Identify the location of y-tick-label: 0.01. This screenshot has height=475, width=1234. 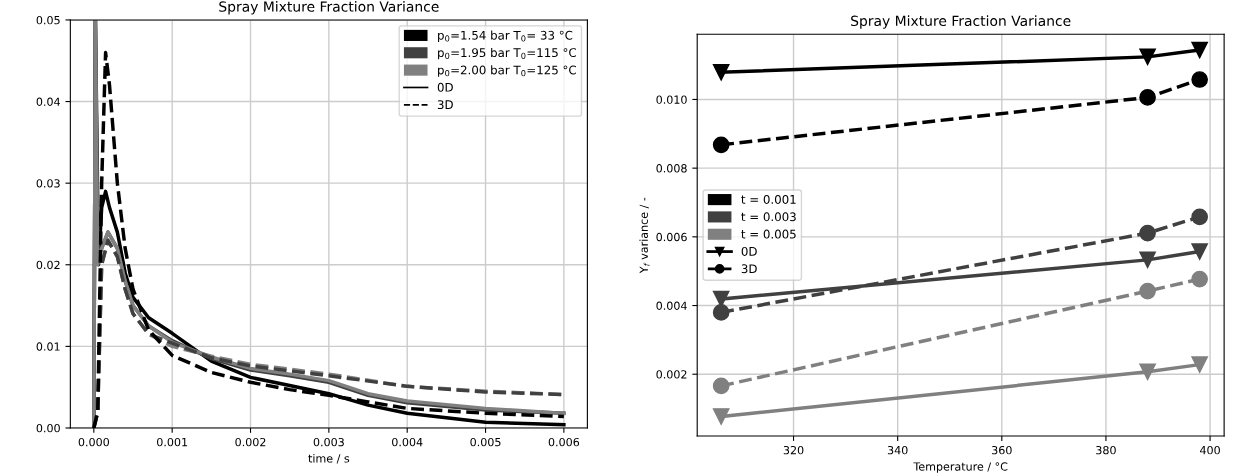
(48, 346).